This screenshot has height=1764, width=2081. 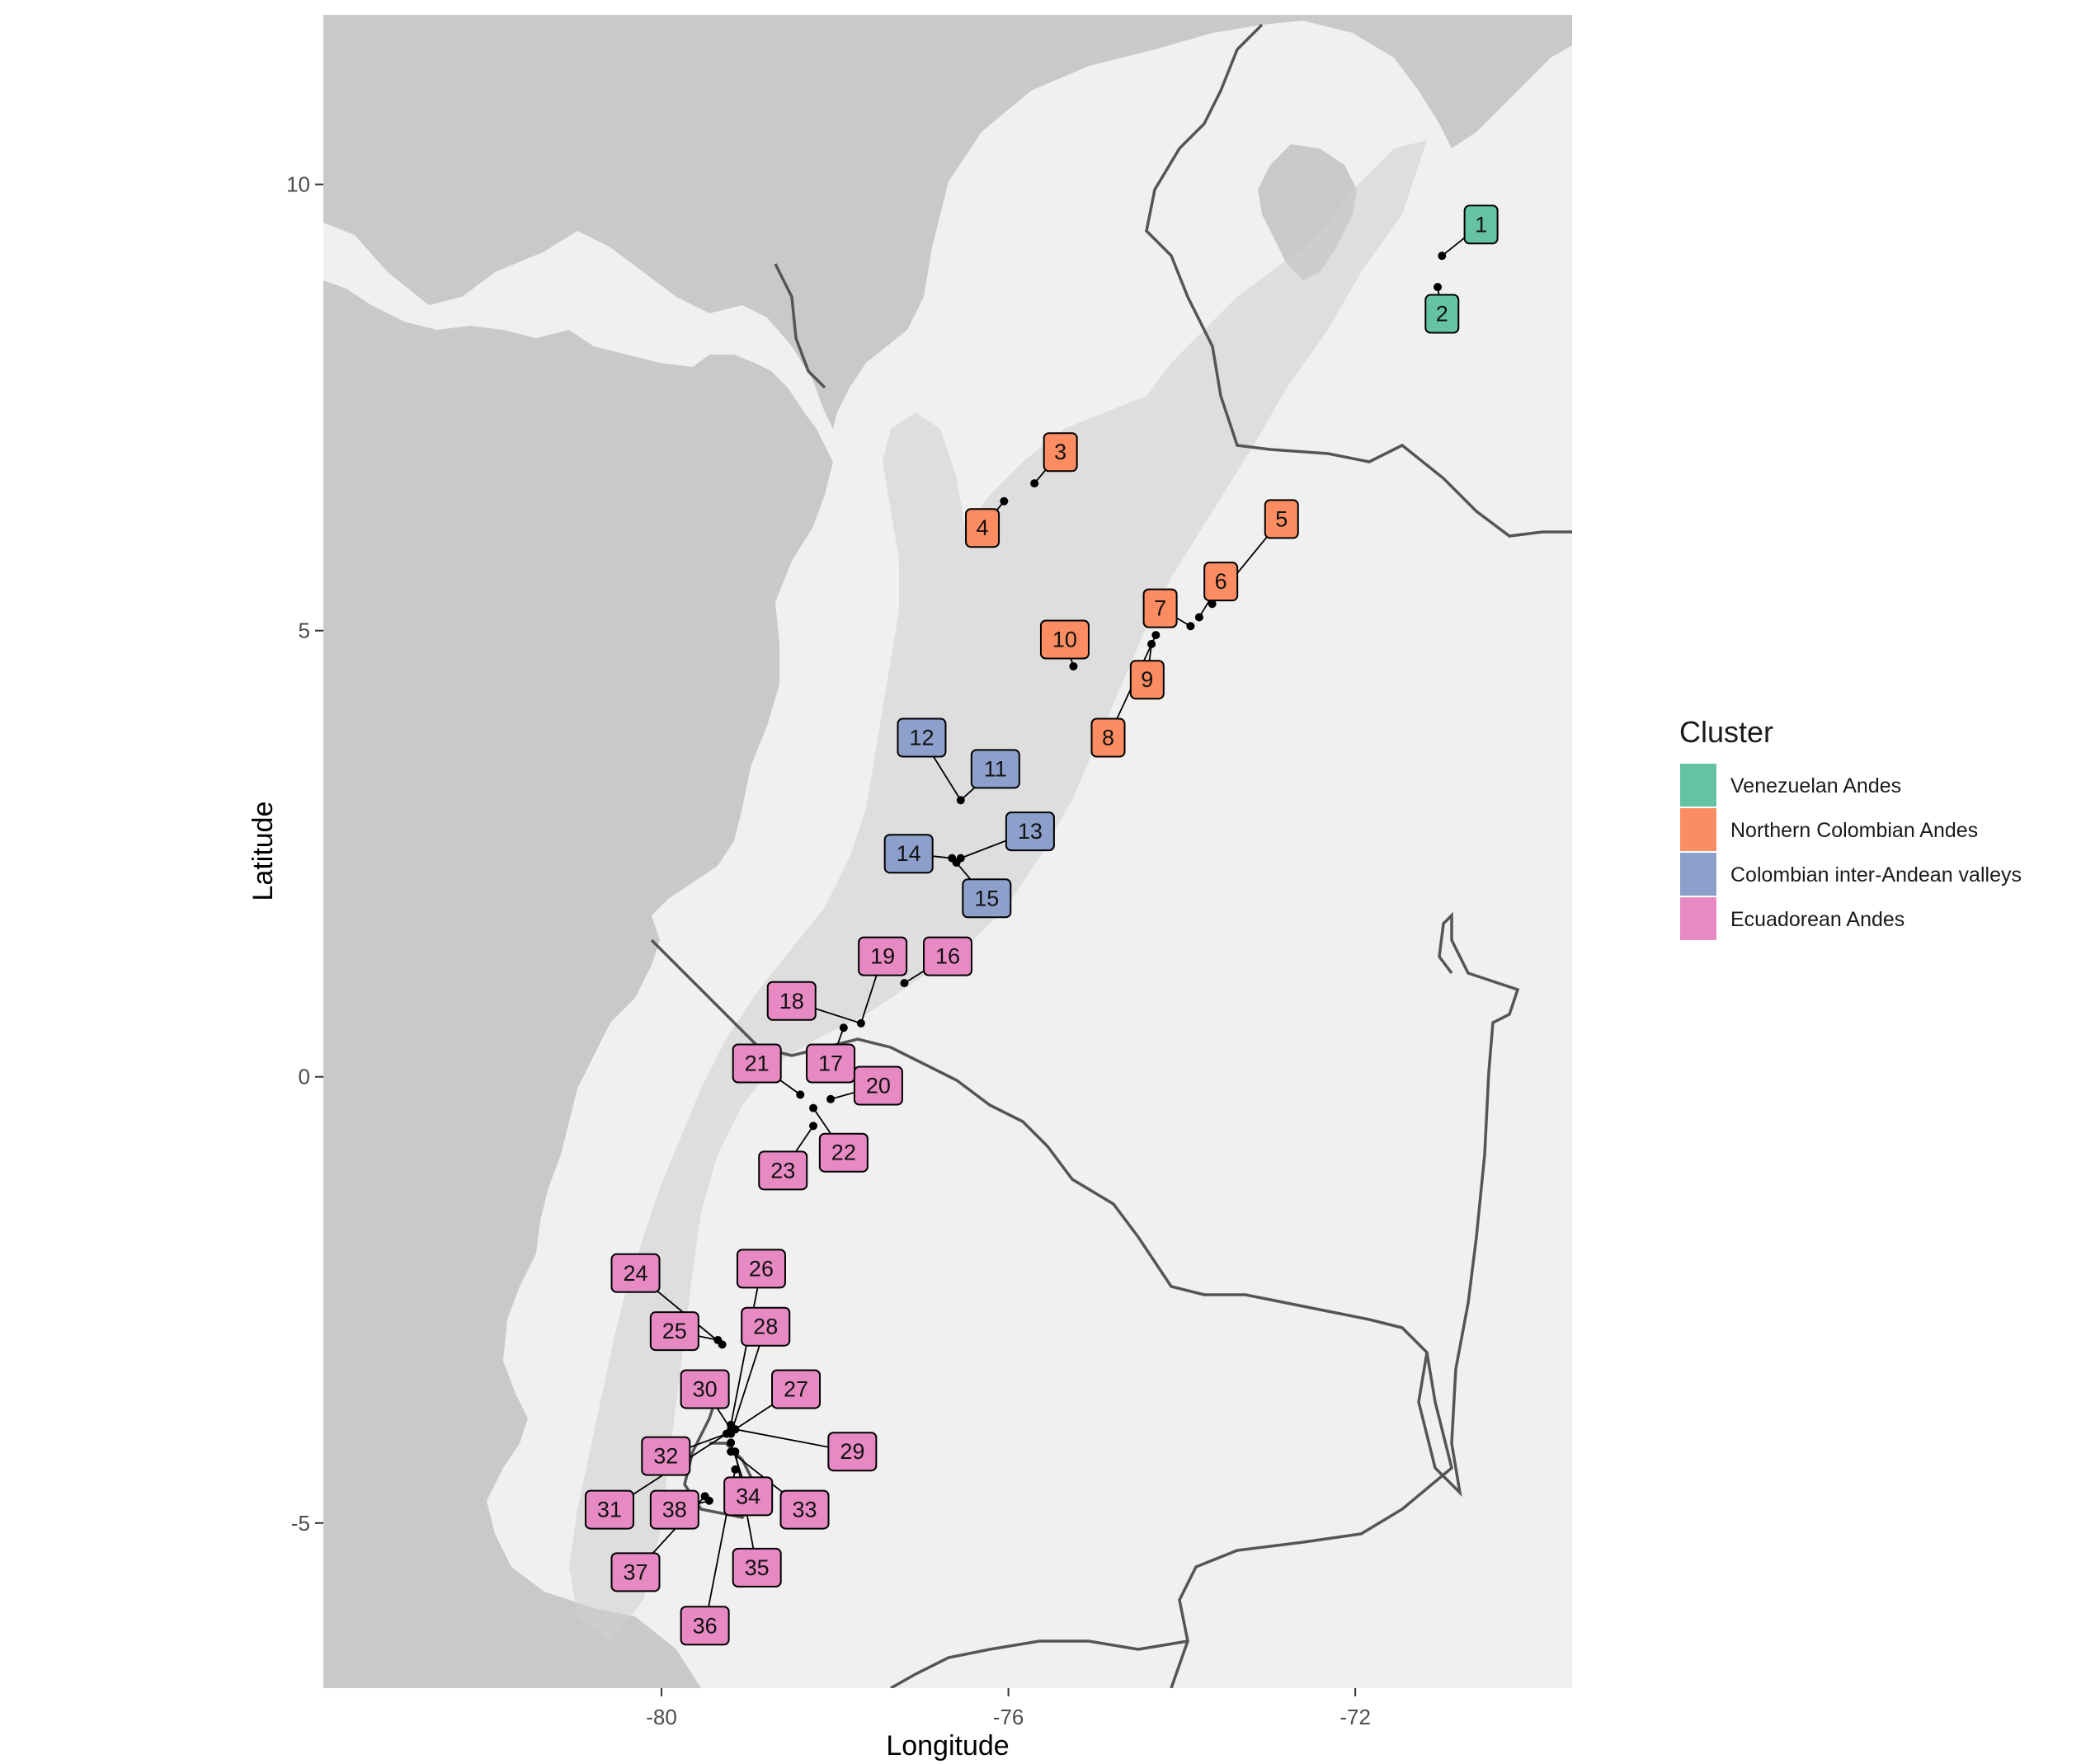 I want to click on legend-item: Colombian inter-Andean valleys, so click(x=1850, y=874).